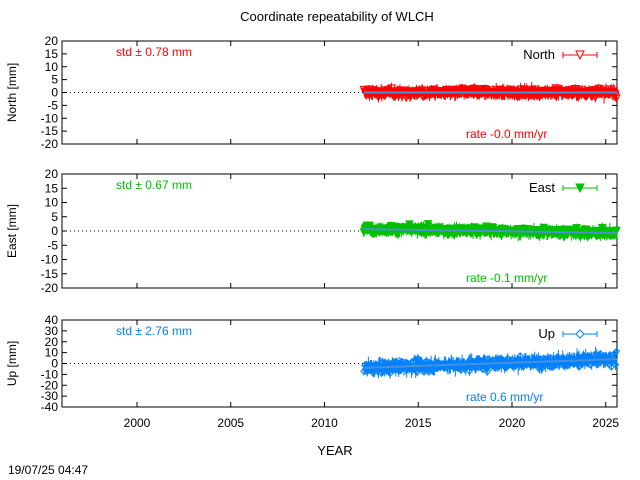 The height and width of the screenshot is (480, 640). Describe the element at coordinates (512, 423) in the screenshot. I see `x-tick-label: 2020` at that location.